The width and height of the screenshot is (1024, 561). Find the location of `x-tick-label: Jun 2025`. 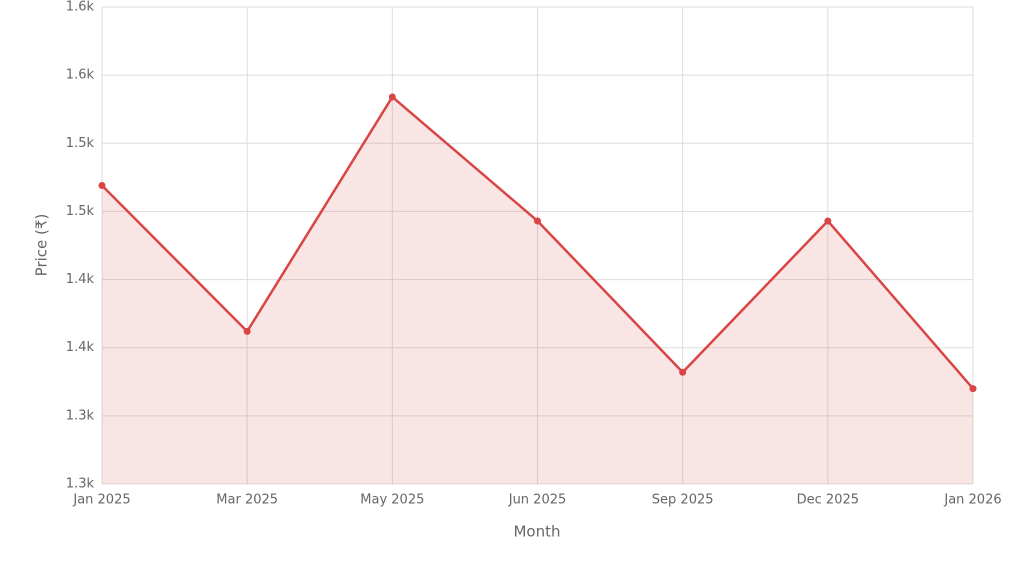

x-tick-label: Jun 2025 is located at coordinates (537, 500).